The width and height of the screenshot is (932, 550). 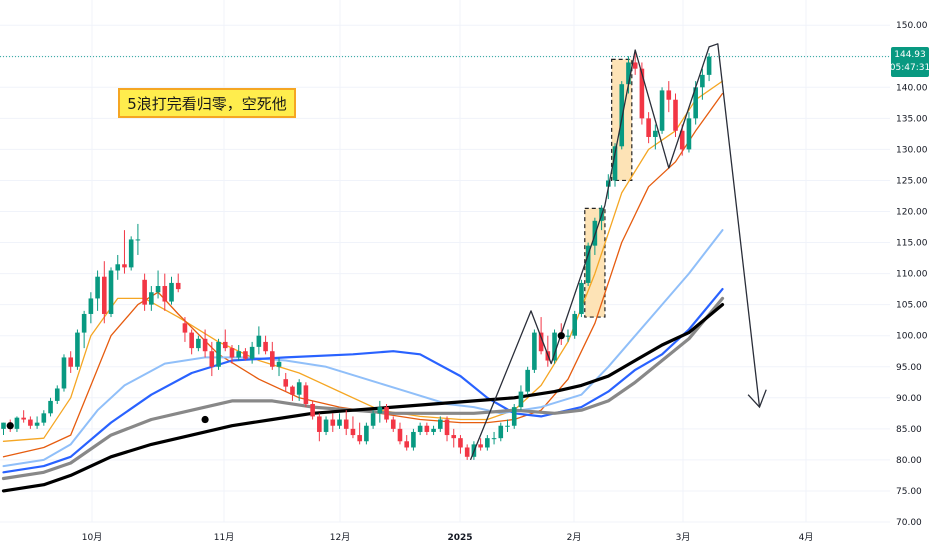 I want to click on marker-dot, so click(x=205, y=419).